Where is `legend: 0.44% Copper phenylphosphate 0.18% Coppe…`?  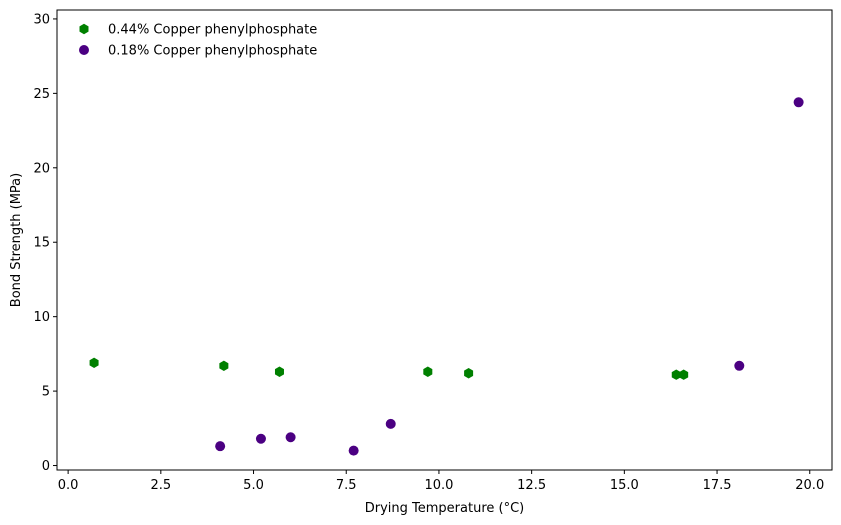
legend: 0.44% Copper phenylphosphate 0.18% Coppe… is located at coordinates (198, 41).